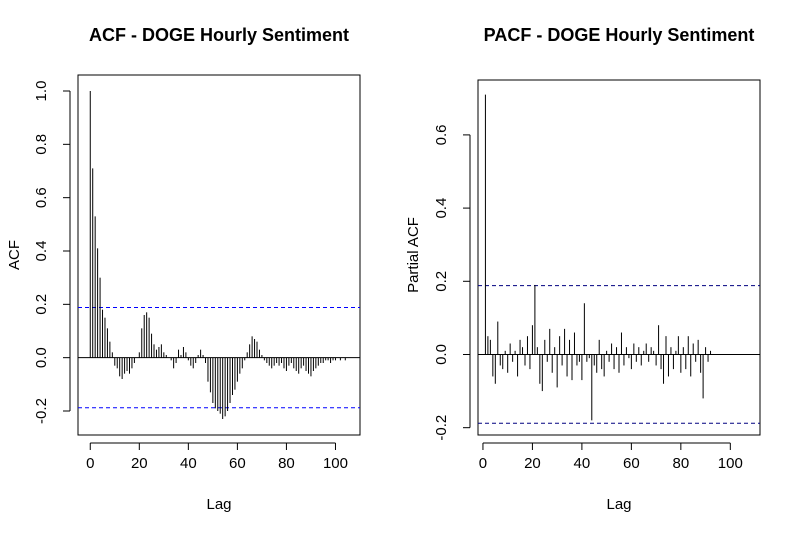 This screenshot has width=800, height=533. I want to click on pacf-xlabel: Lag, so click(618, 504).